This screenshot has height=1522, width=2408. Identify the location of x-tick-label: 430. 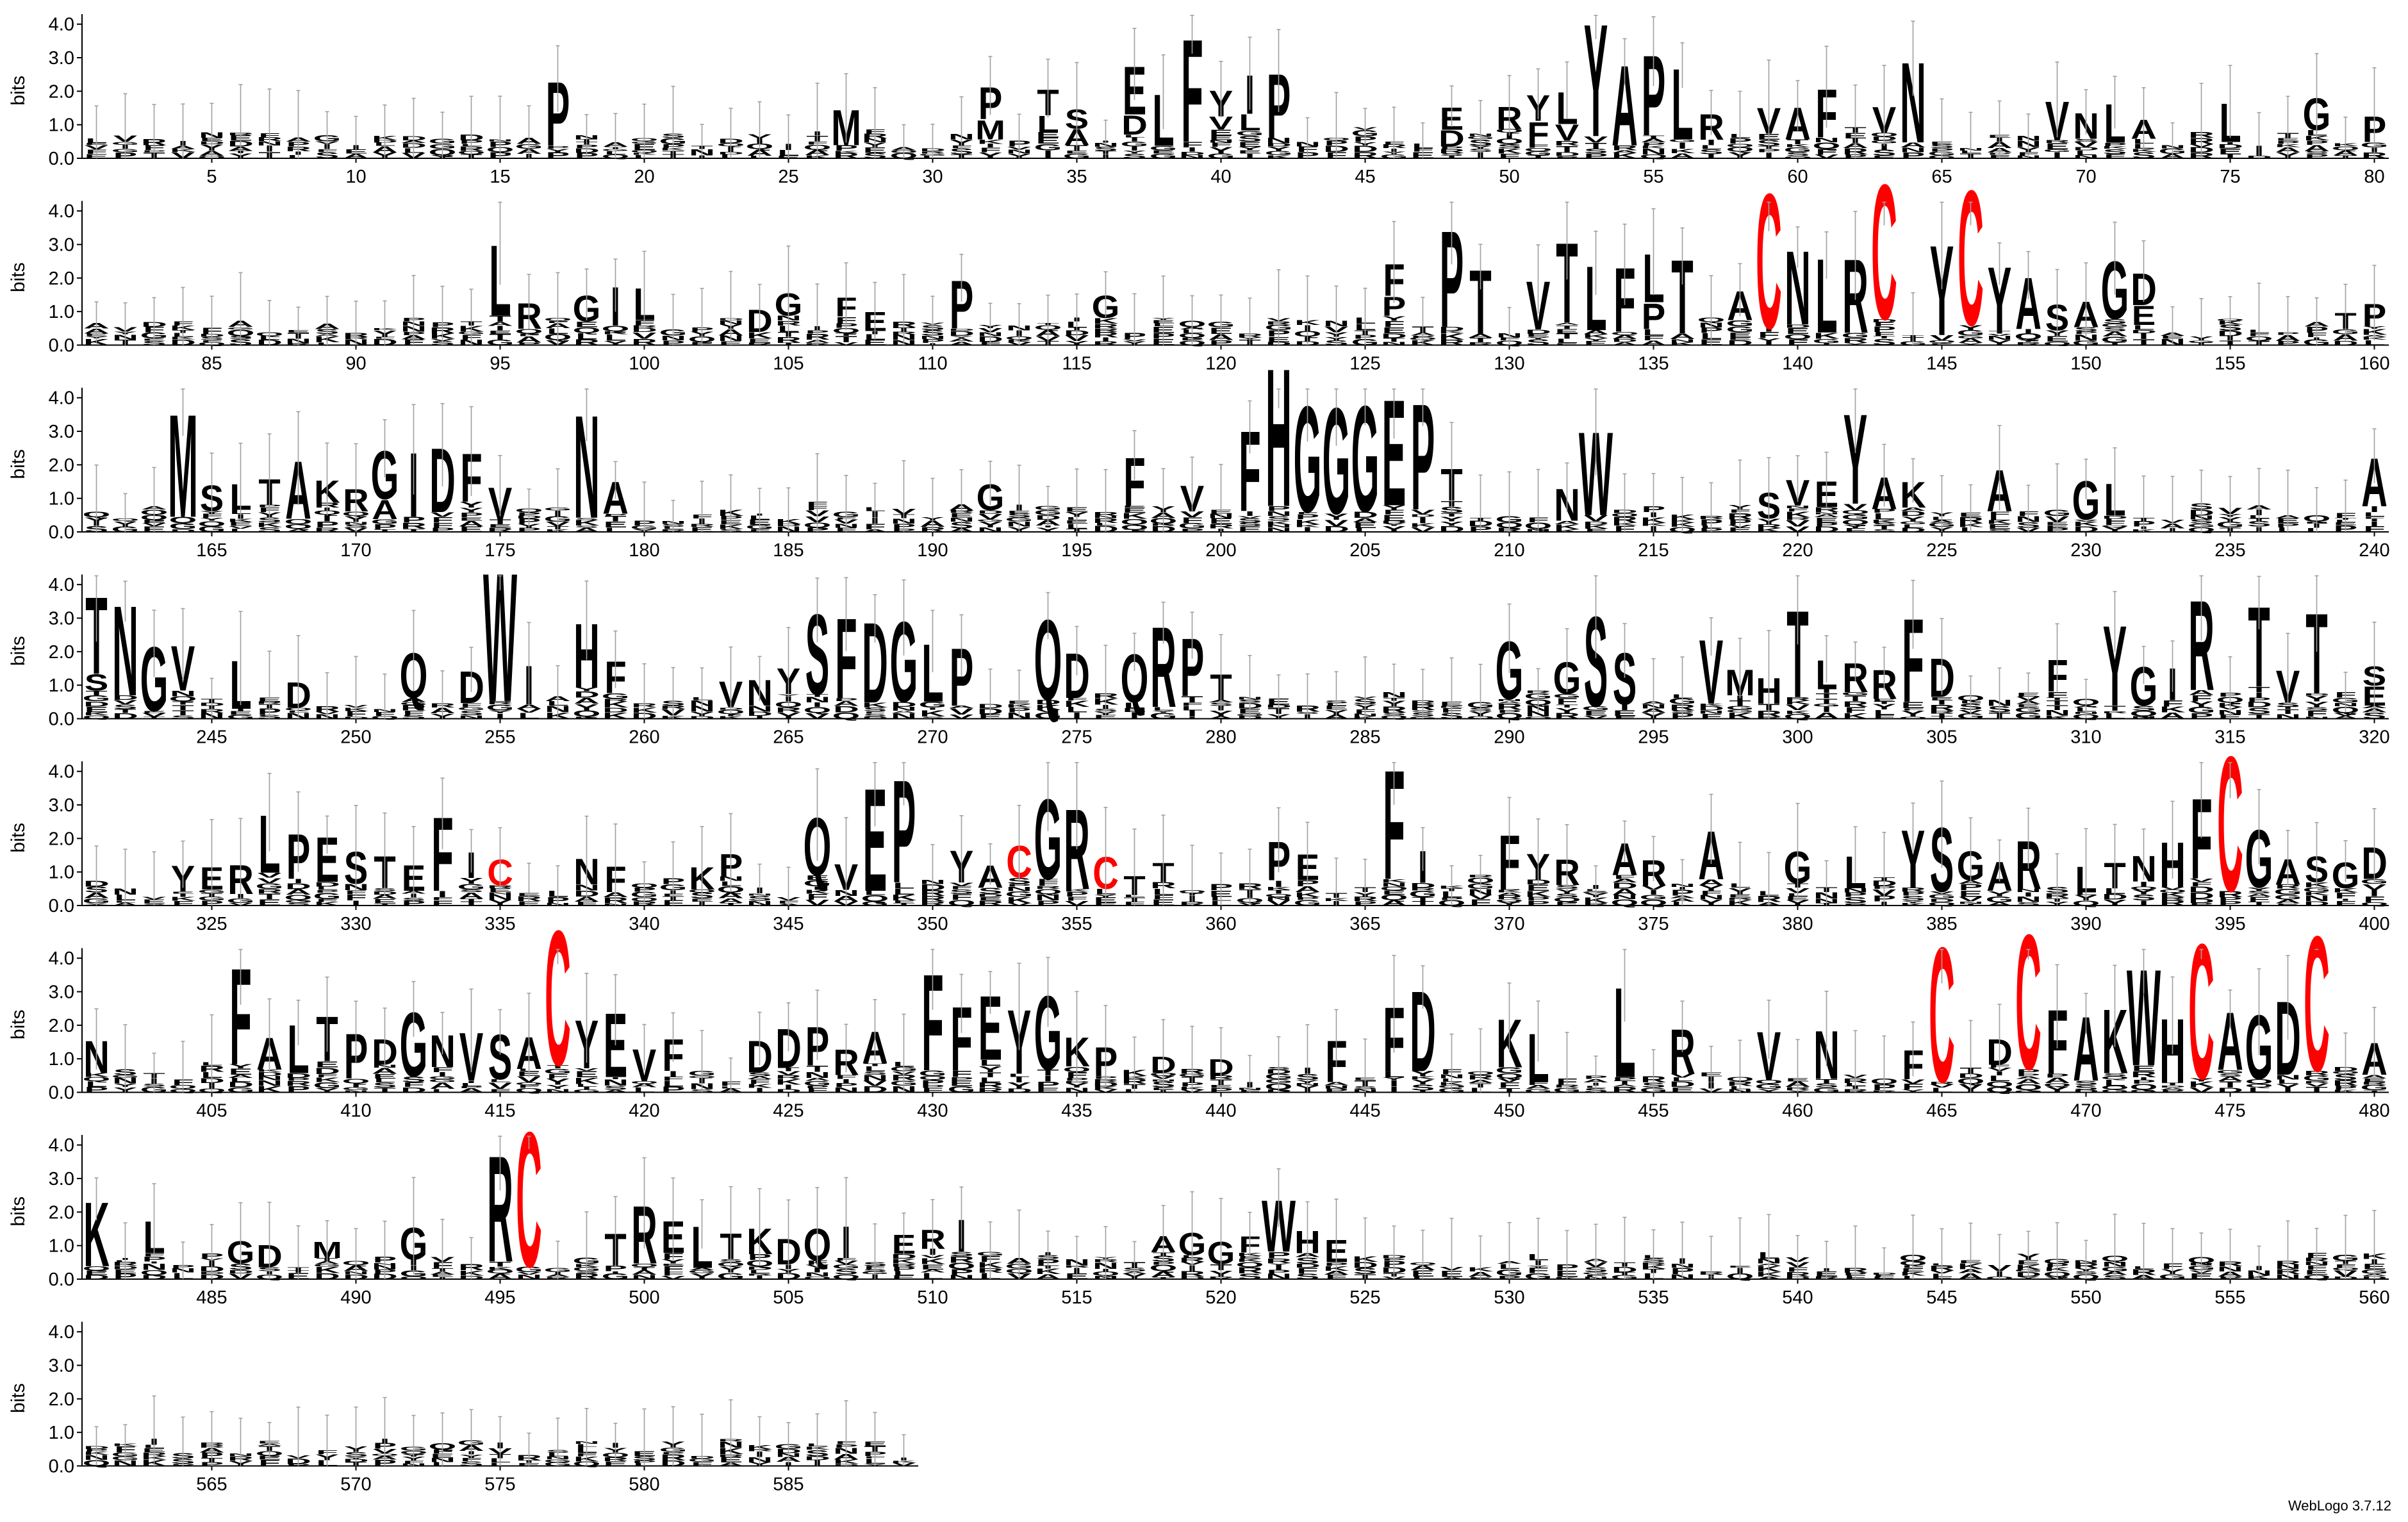
(933, 1111).